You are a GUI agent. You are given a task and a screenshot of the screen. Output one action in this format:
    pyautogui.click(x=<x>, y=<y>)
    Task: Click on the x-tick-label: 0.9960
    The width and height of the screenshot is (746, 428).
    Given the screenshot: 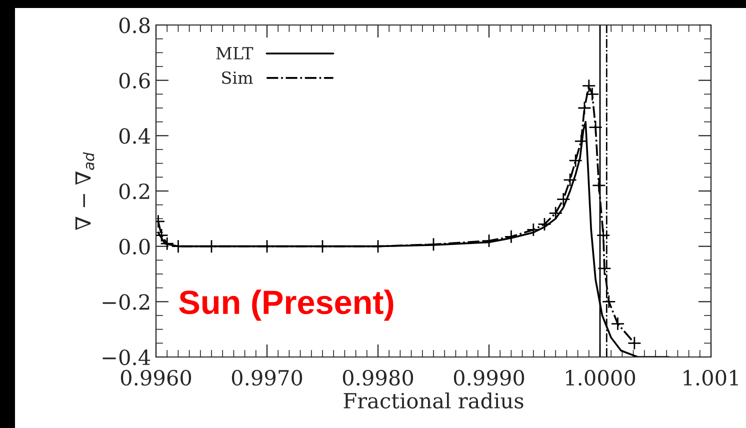 What is the action you would take?
    pyautogui.click(x=156, y=378)
    